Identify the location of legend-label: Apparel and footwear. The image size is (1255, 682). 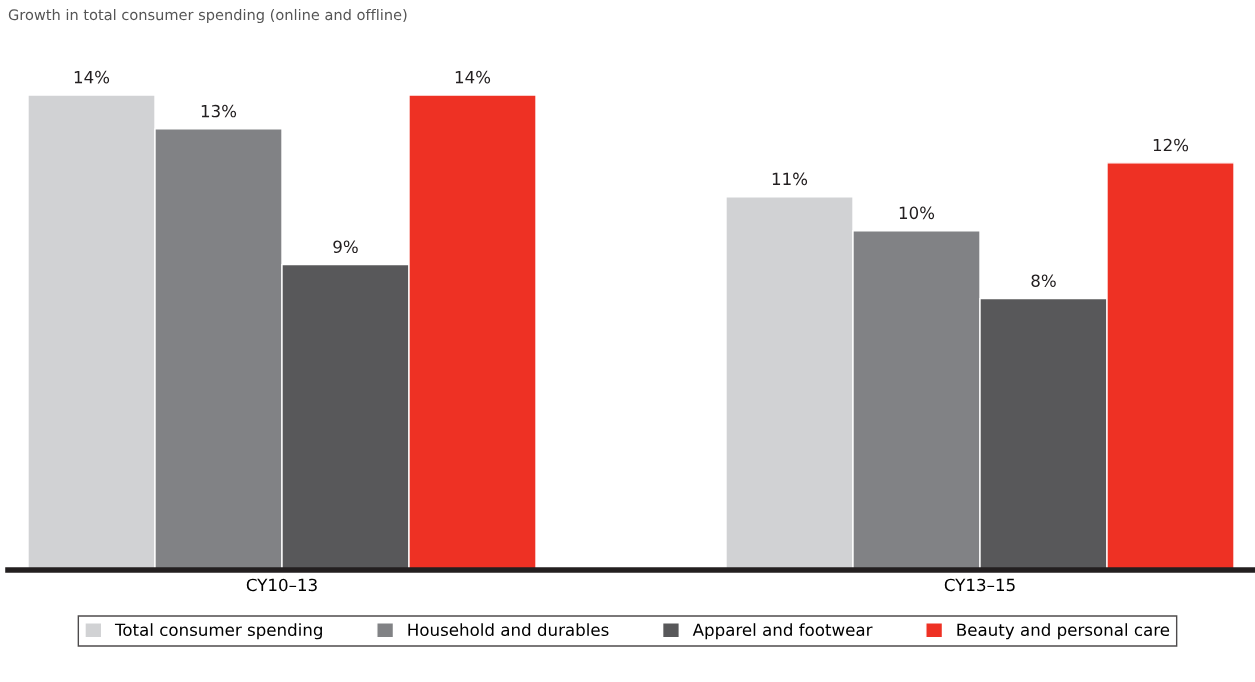
(782, 631).